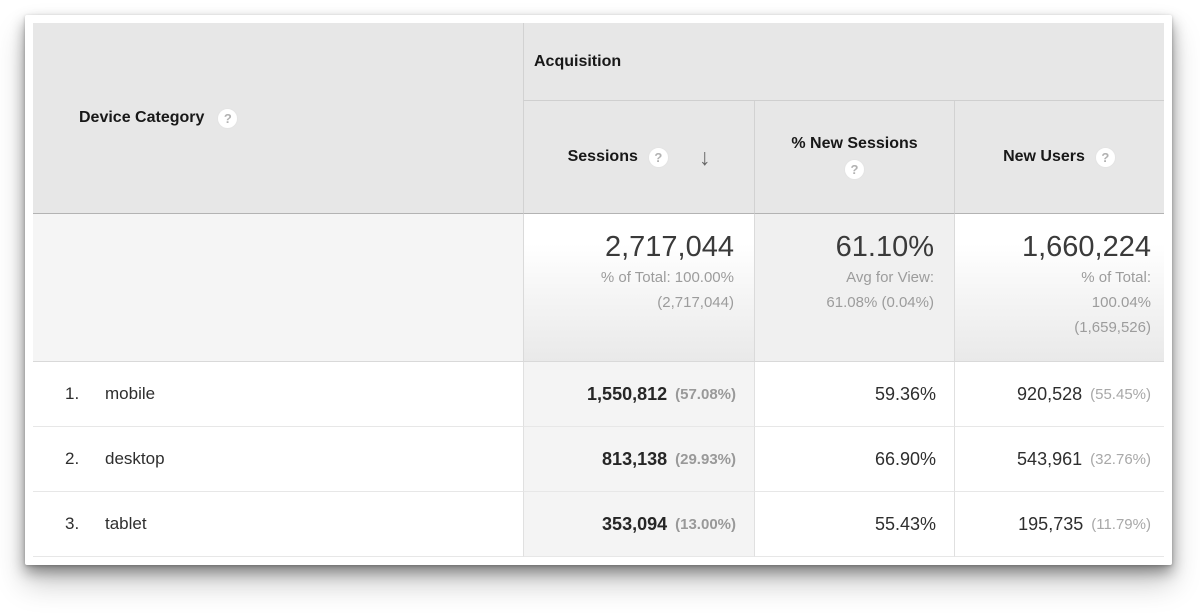 The width and height of the screenshot is (1200, 615). I want to click on new-users-percent: (11.79%), so click(1121, 524).